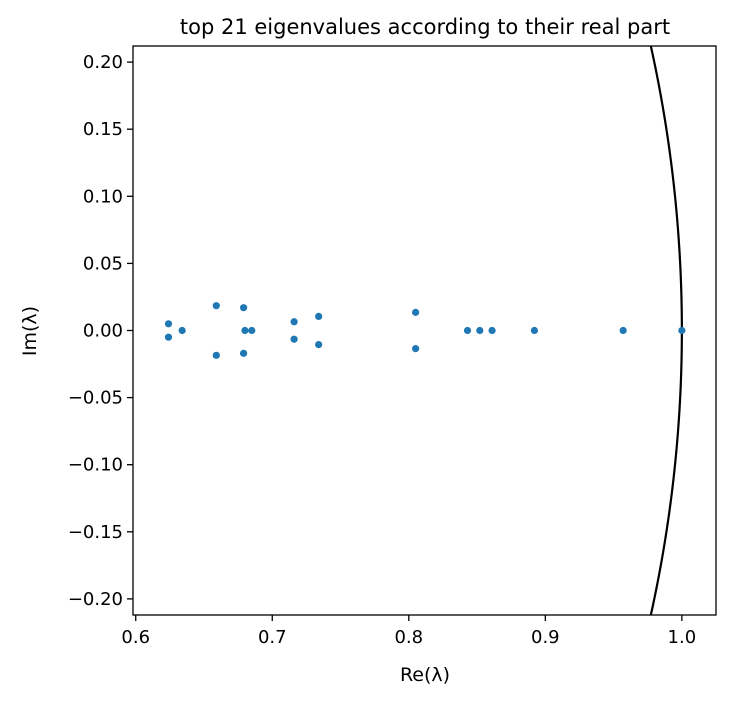 The image size is (732, 701). I want to click on x-tick-label: 0.7, so click(272, 637).